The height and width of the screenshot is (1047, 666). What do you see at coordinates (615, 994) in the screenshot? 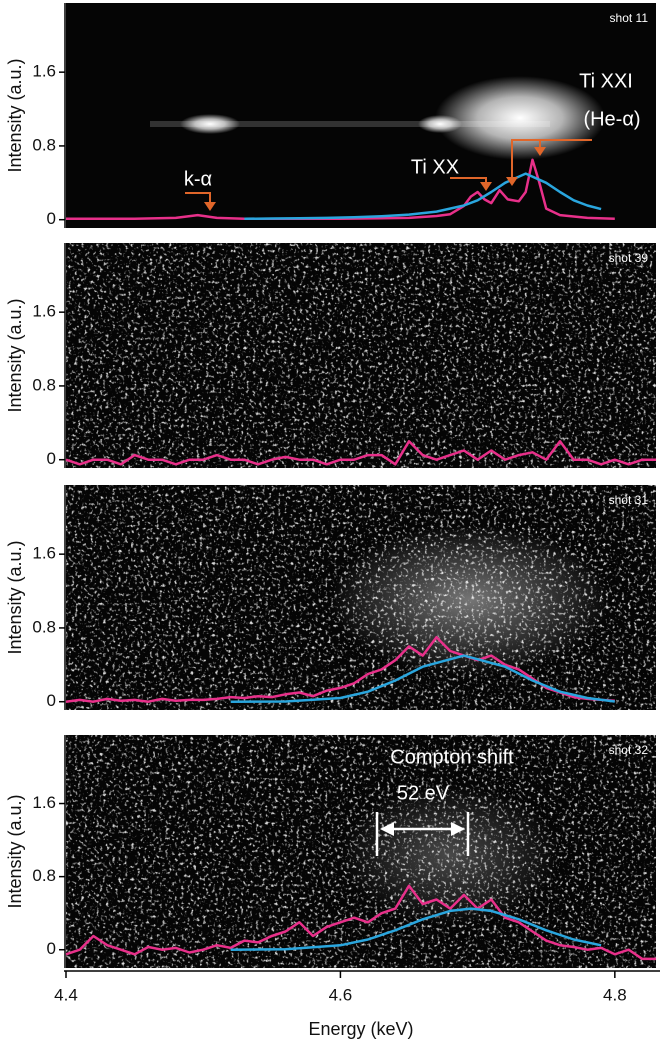
I see `x-tick-label: 4.8` at bounding box center [615, 994].